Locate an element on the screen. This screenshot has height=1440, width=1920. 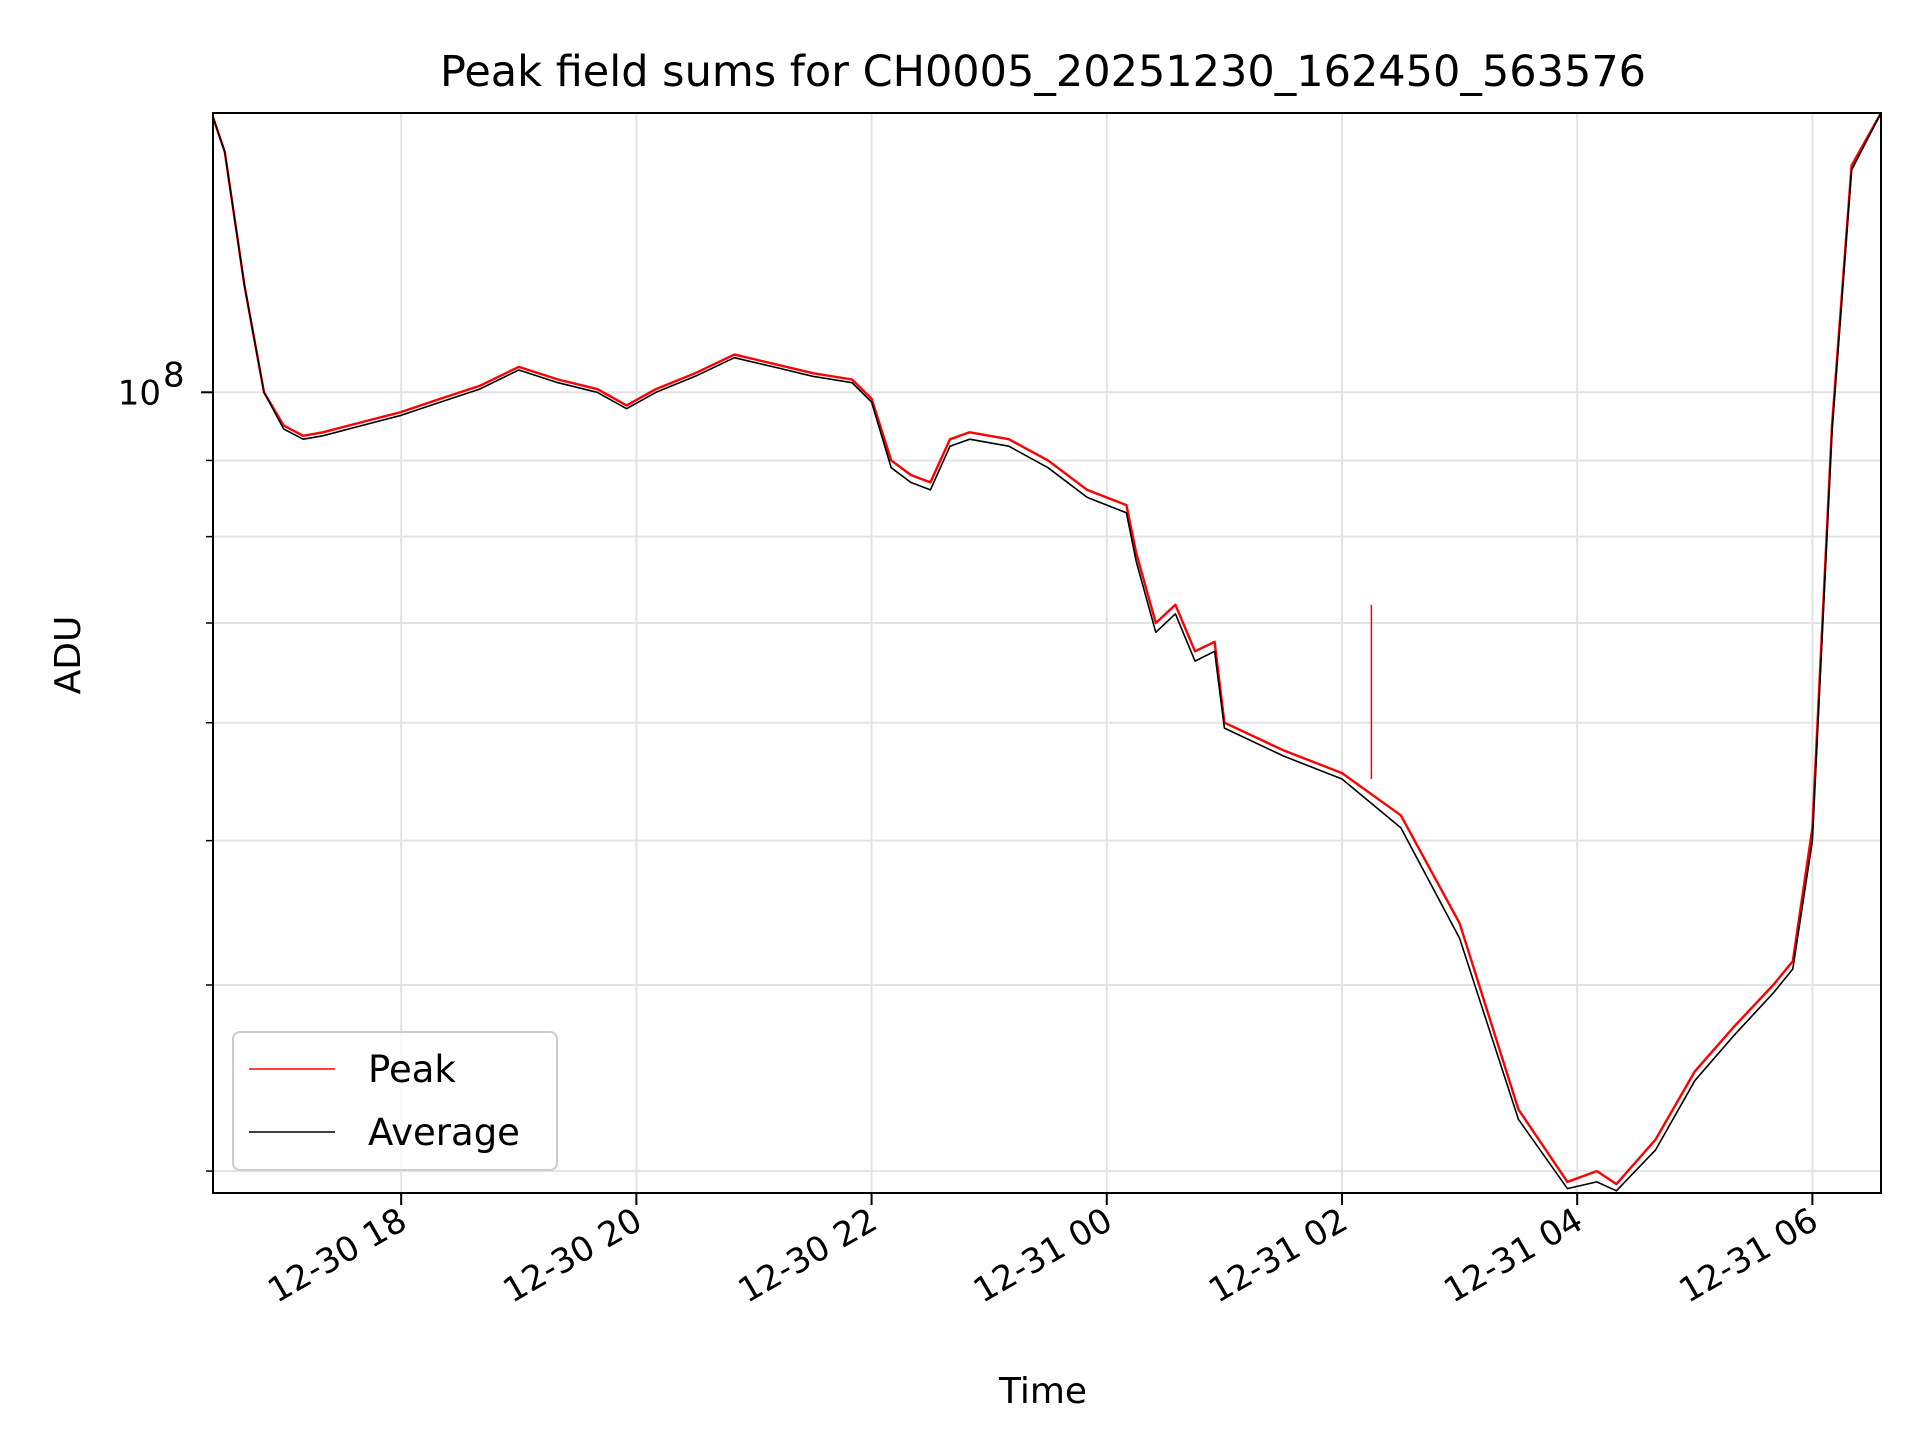
legend: Peak Average is located at coordinates (395, 1101).